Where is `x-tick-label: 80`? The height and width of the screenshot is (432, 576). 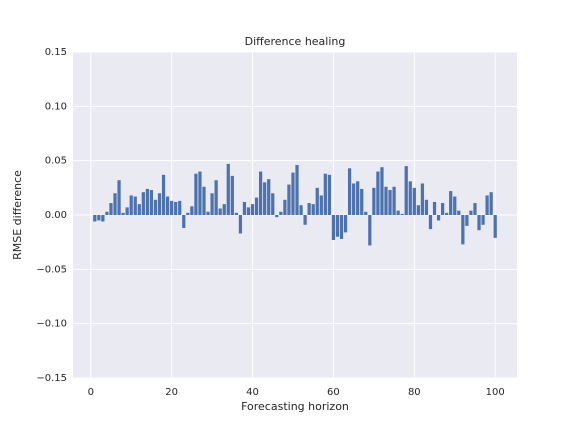
x-tick-label: 80 is located at coordinates (414, 392).